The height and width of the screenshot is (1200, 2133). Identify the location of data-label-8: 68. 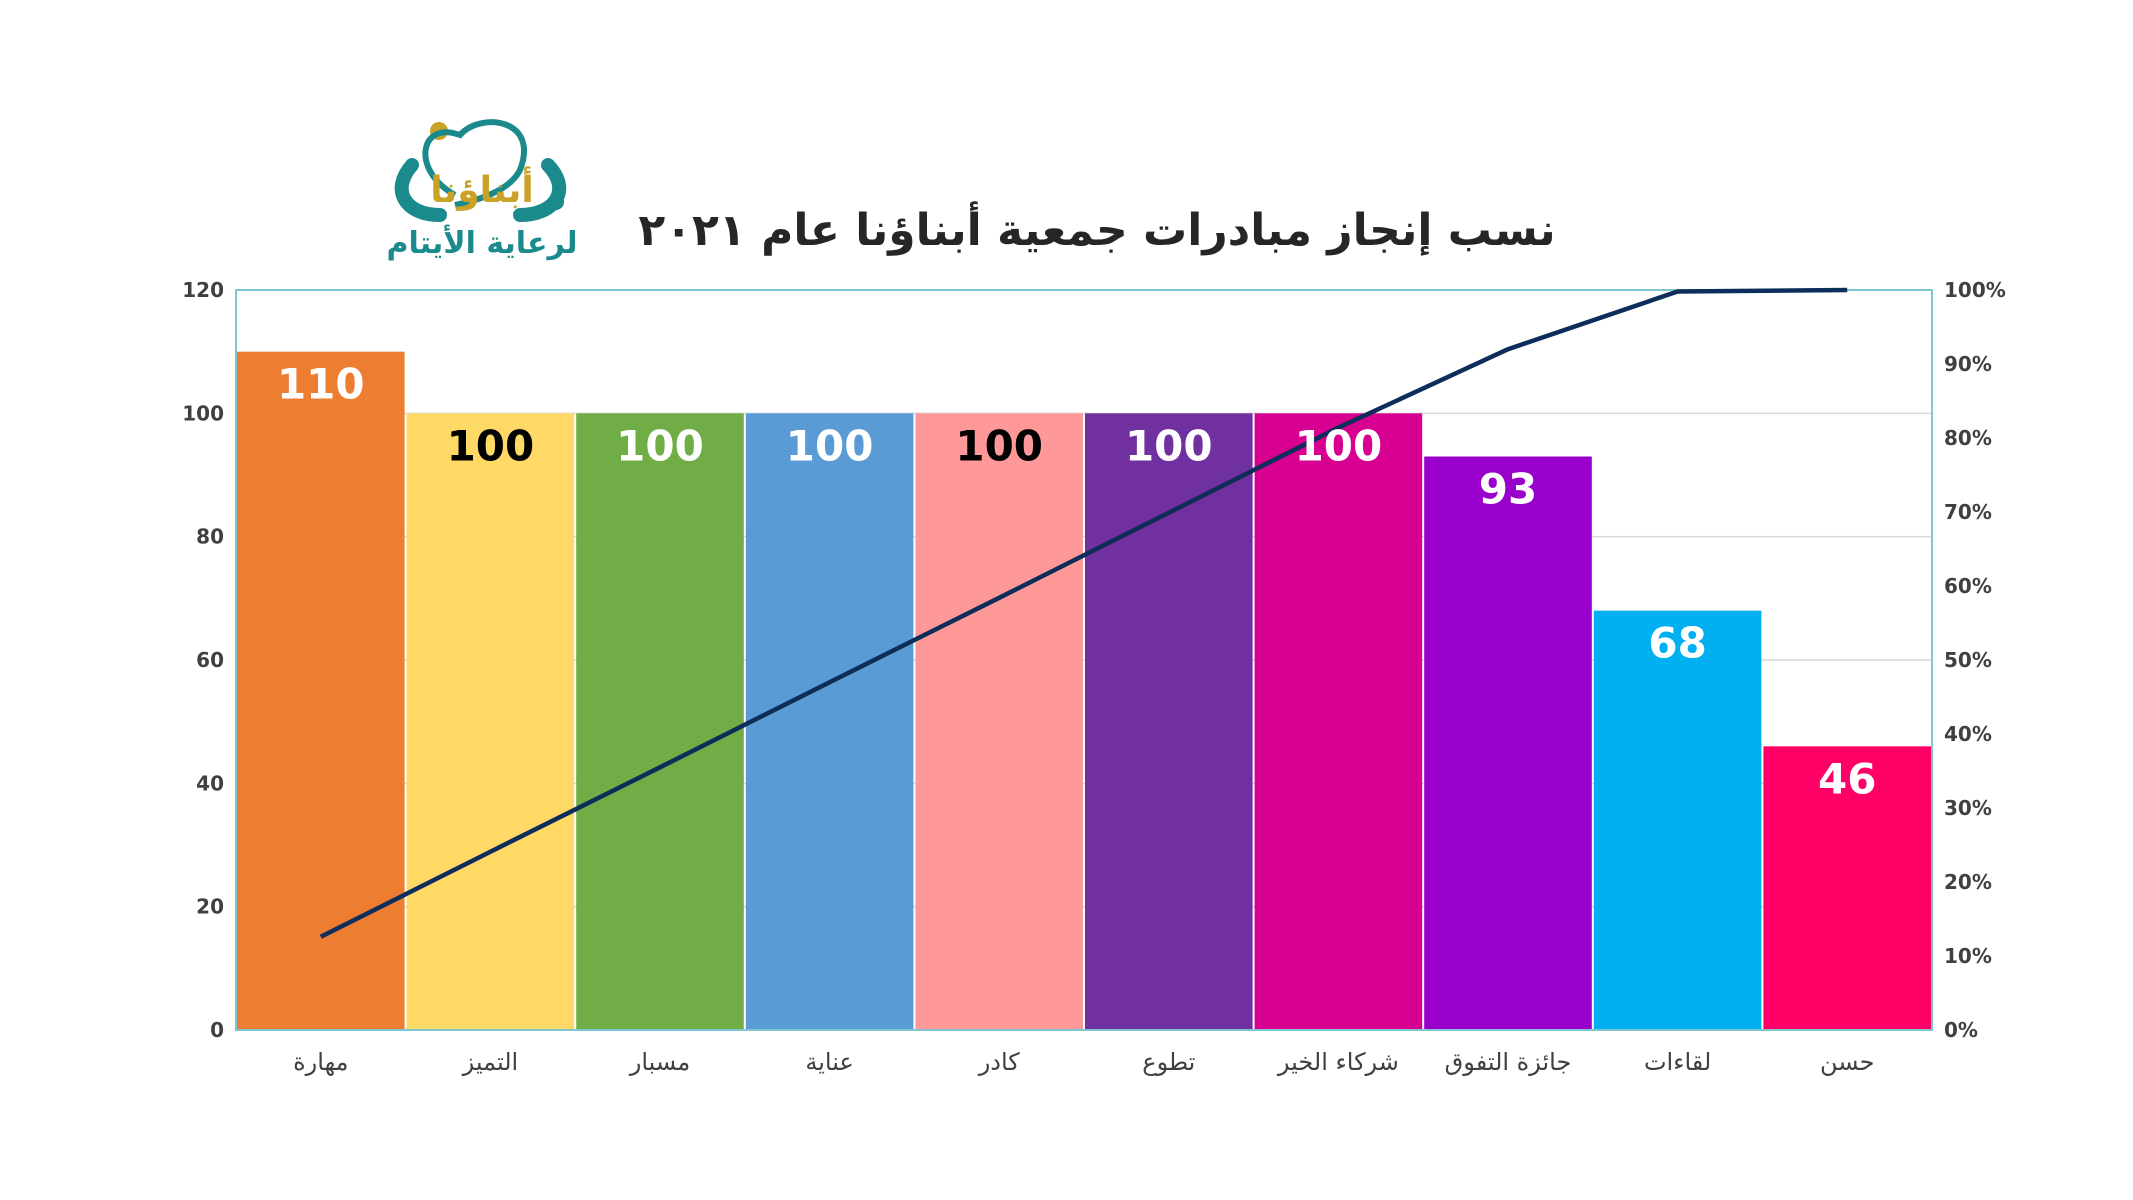
(1677, 643).